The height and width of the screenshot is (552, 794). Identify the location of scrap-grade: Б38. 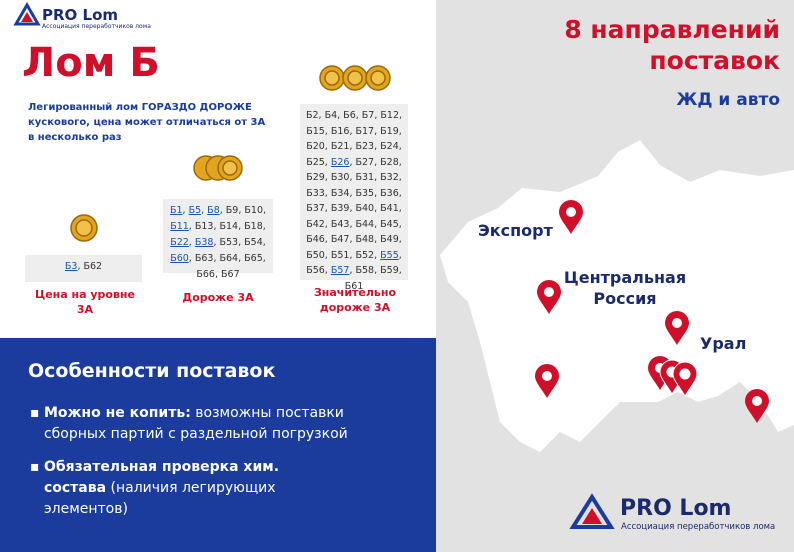
(204, 242).